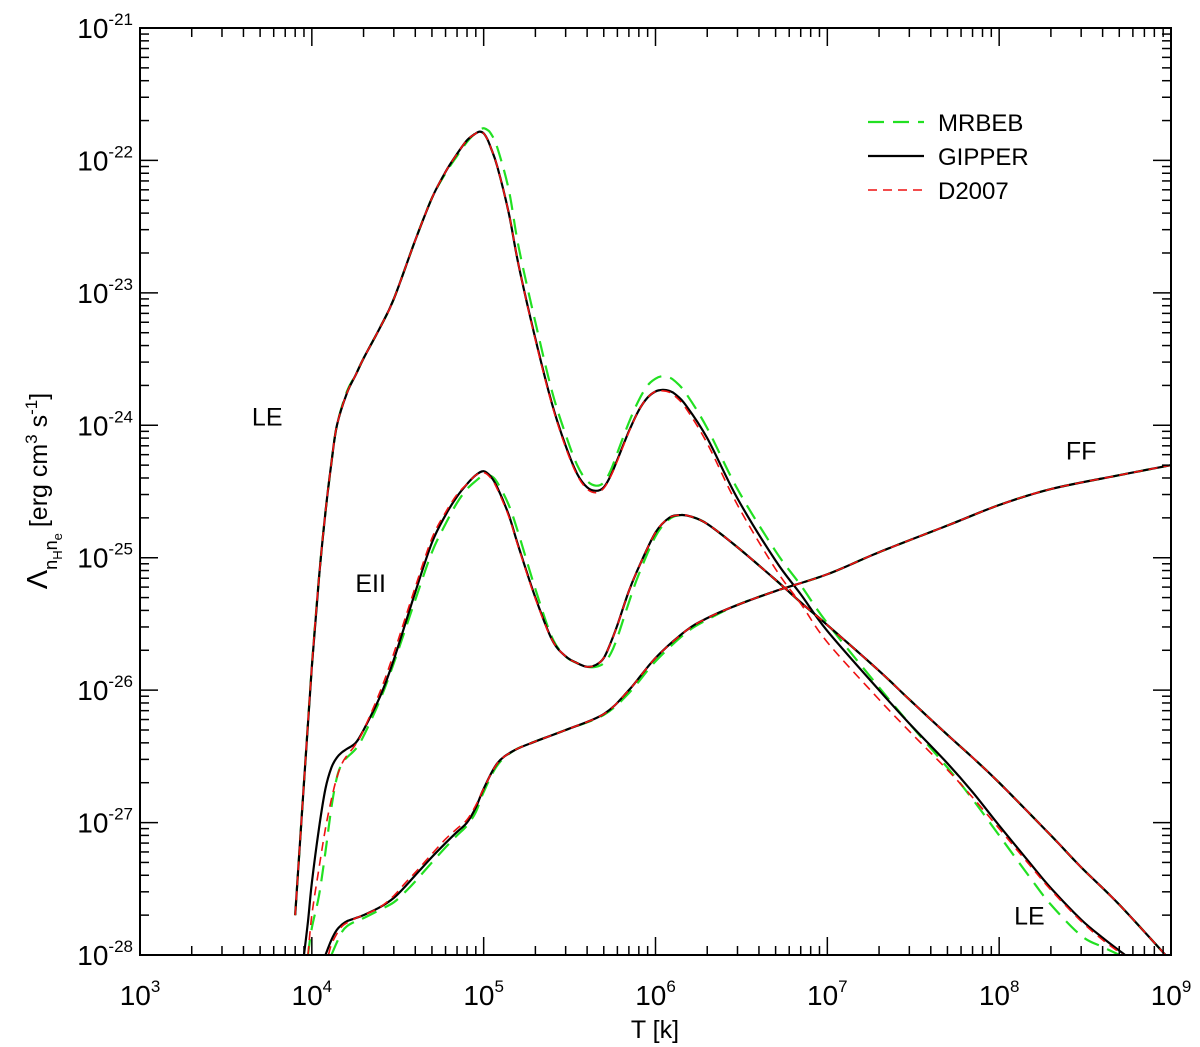 The image size is (1200, 1047). I want to click on x-tick-label: 10⁸, so click(999, 994).